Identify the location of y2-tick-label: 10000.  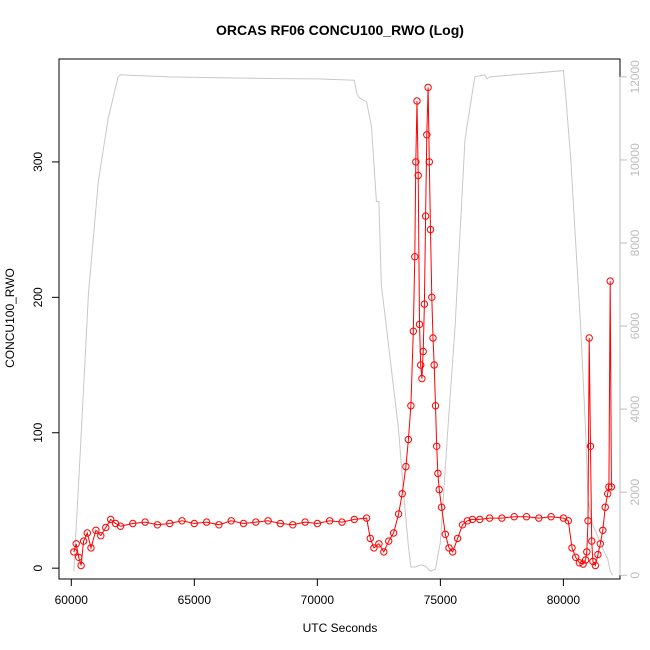
(635, 160).